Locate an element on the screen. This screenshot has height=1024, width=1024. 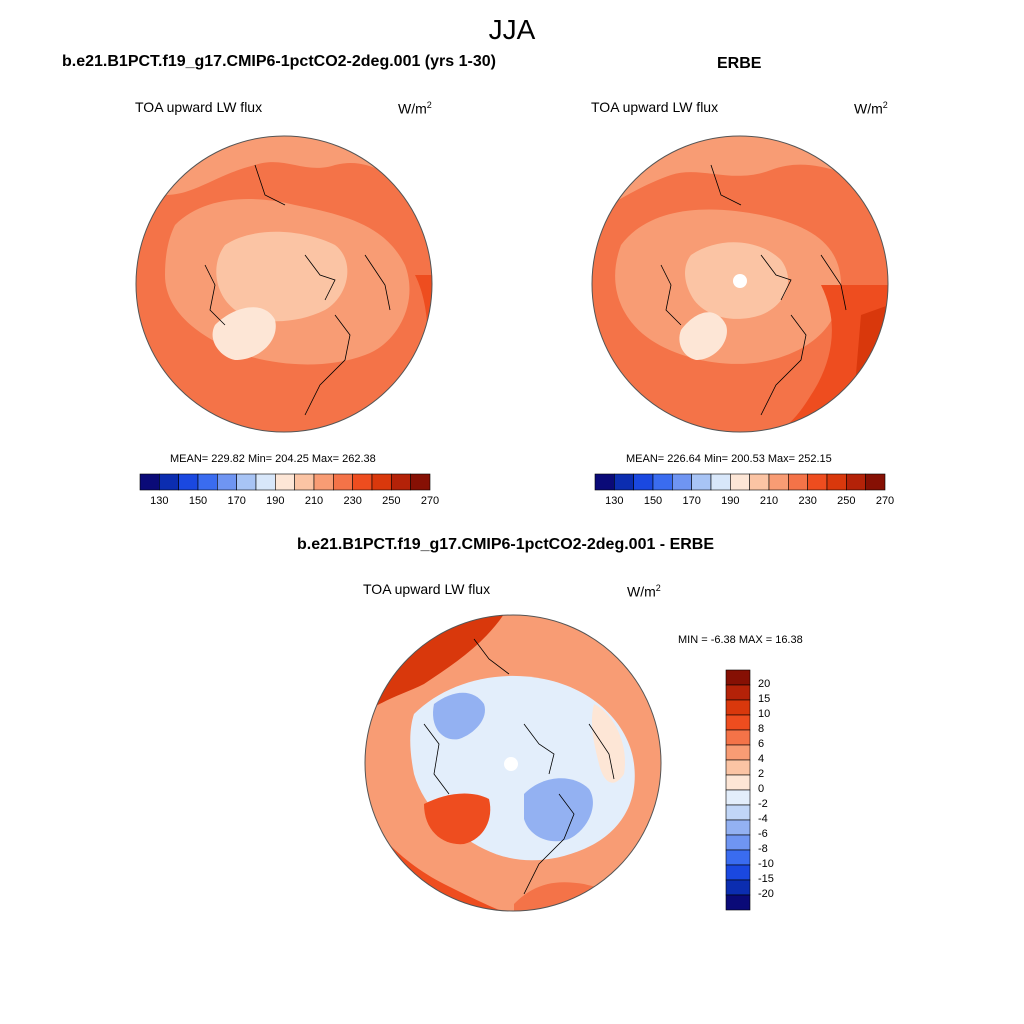
diff-units-label: W/m2 is located at coordinates (644, 591).